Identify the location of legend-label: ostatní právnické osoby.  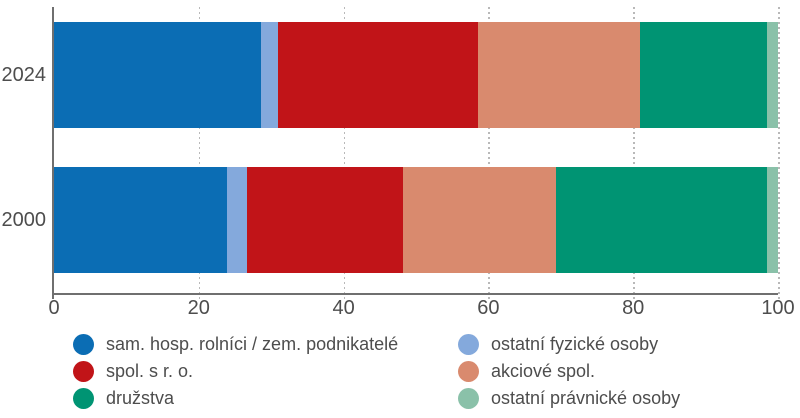
(586, 398).